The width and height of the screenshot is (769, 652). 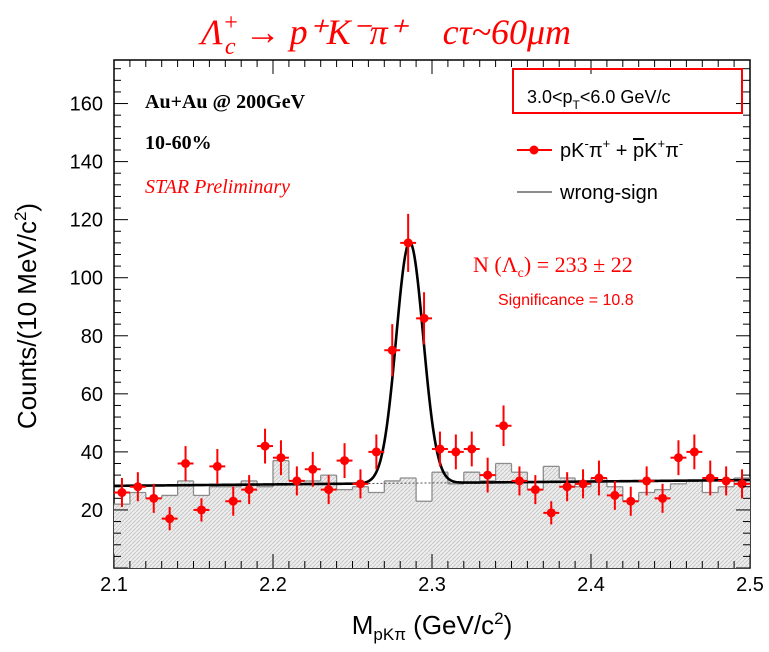 What do you see at coordinates (217, 187) in the screenshot?
I see `preliminary-label: STAR Preliminary` at bounding box center [217, 187].